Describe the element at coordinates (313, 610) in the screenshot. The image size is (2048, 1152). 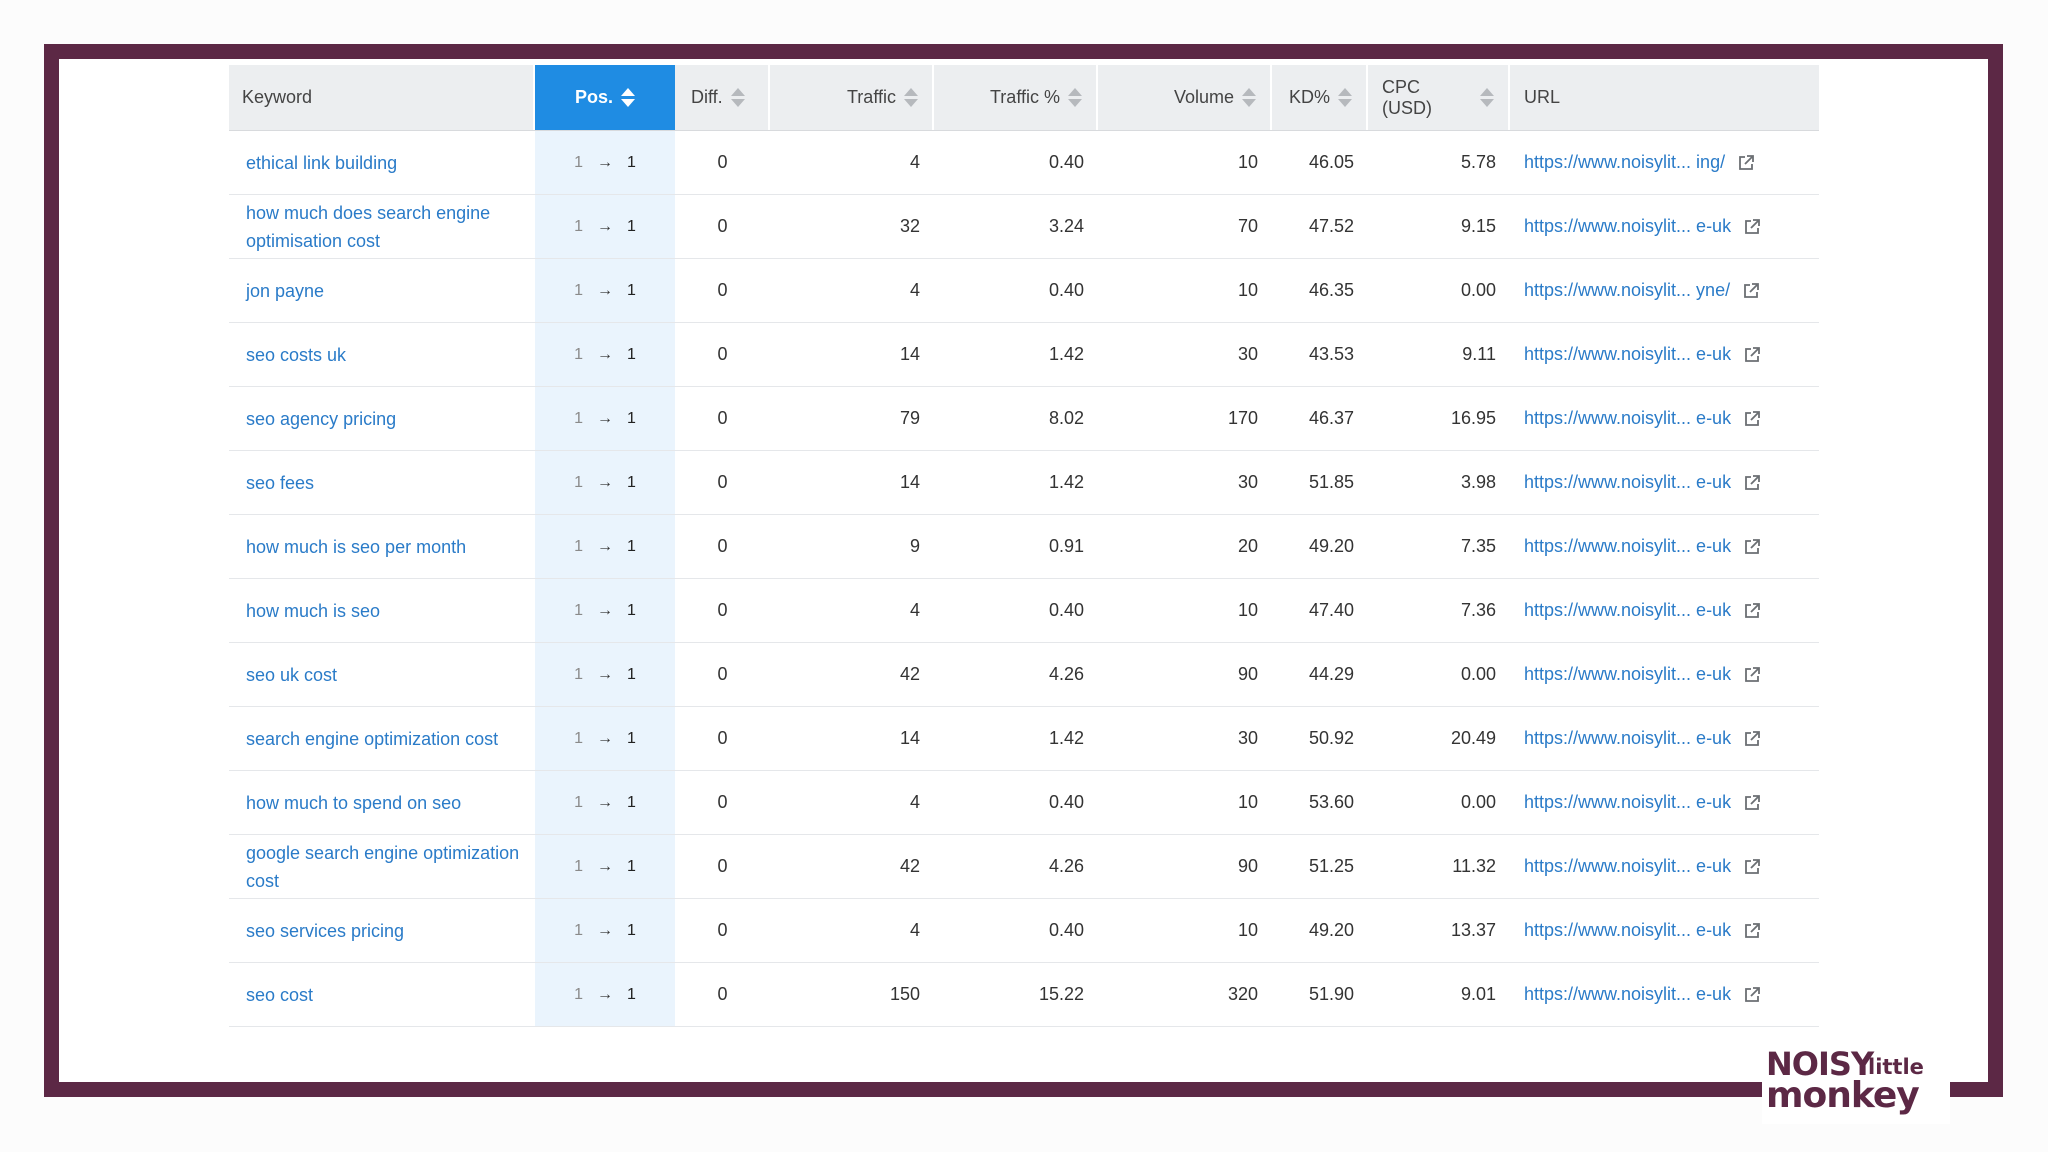
I see `keyword-link: how much is seo` at that location.